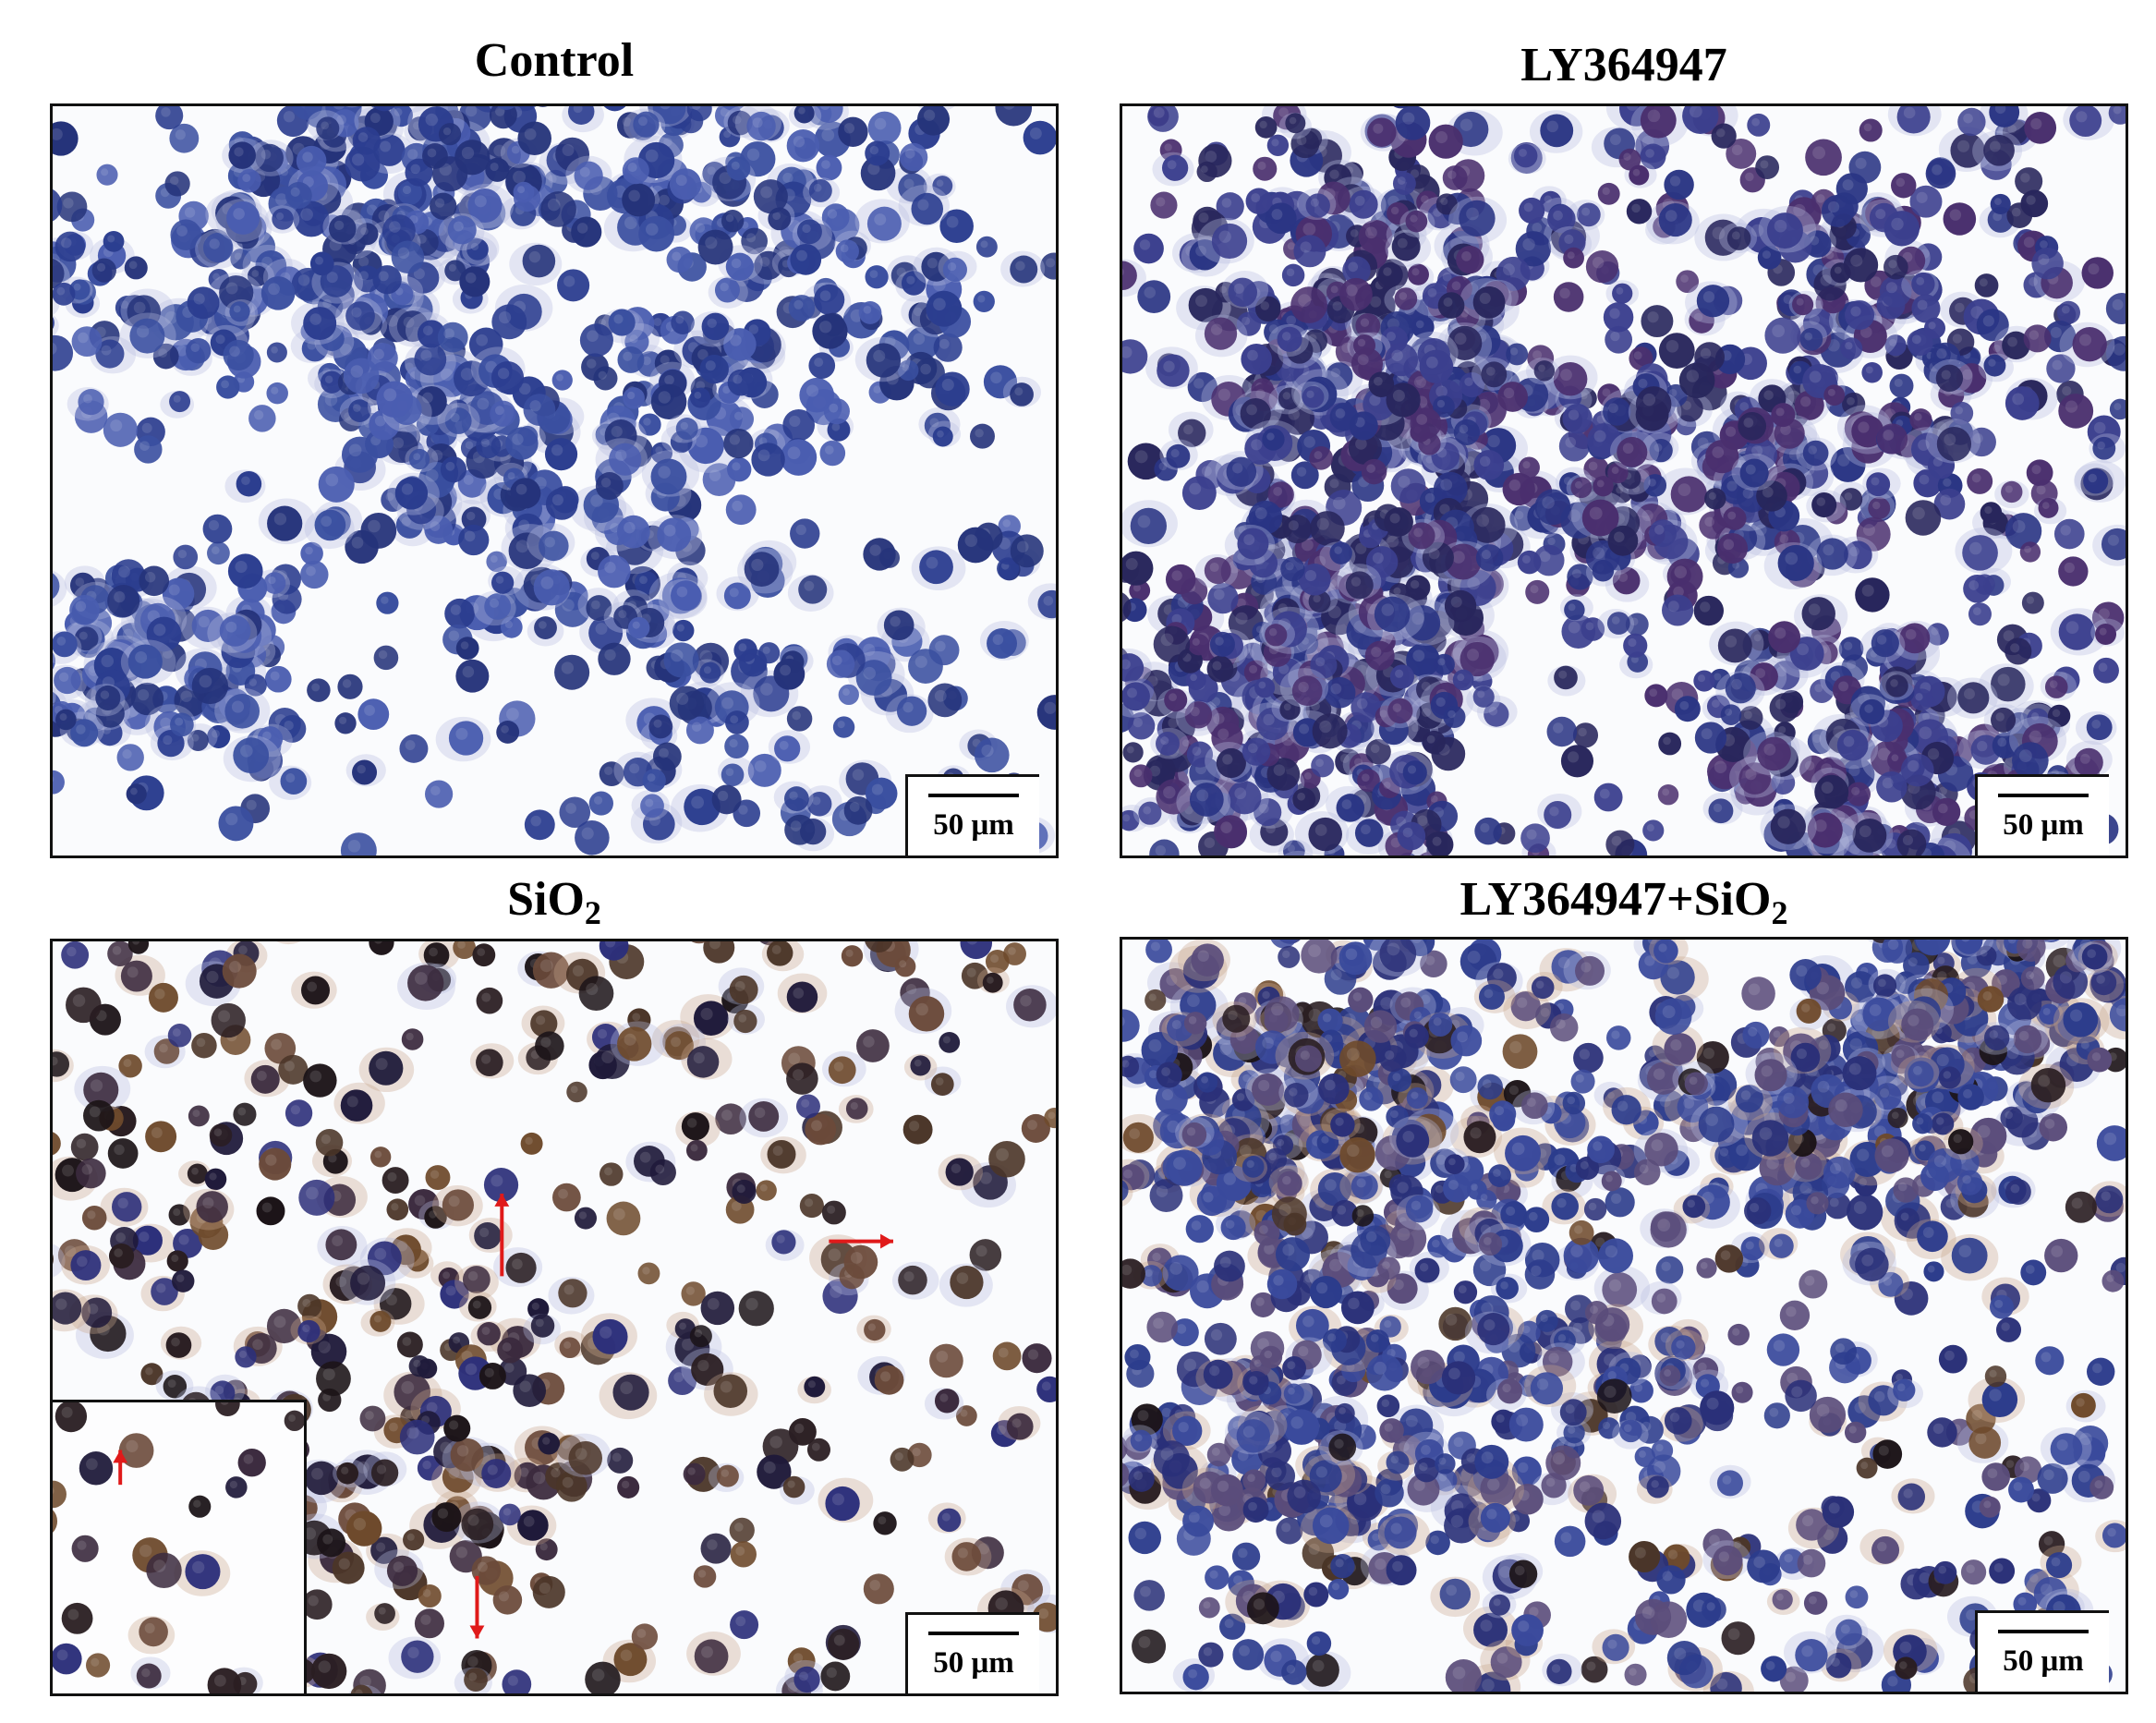  Describe the element at coordinates (1623, 65) in the screenshot. I see `panel-title-ly364947: LY364947` at that location.